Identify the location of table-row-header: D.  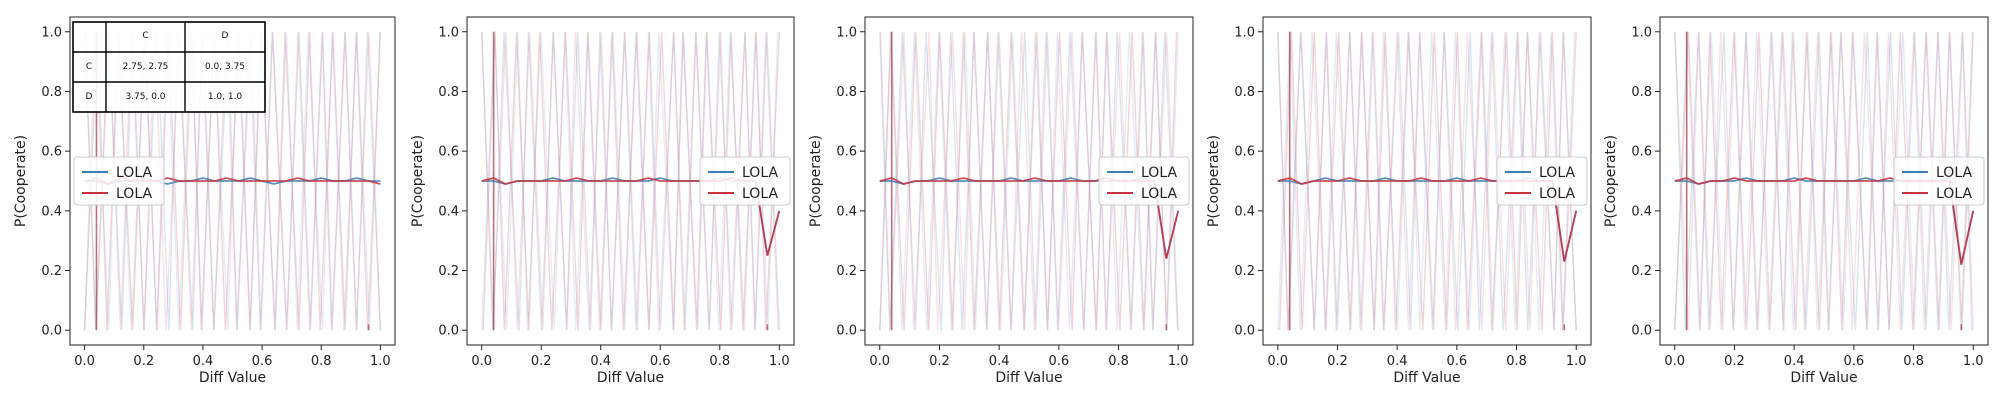
(89, 97).